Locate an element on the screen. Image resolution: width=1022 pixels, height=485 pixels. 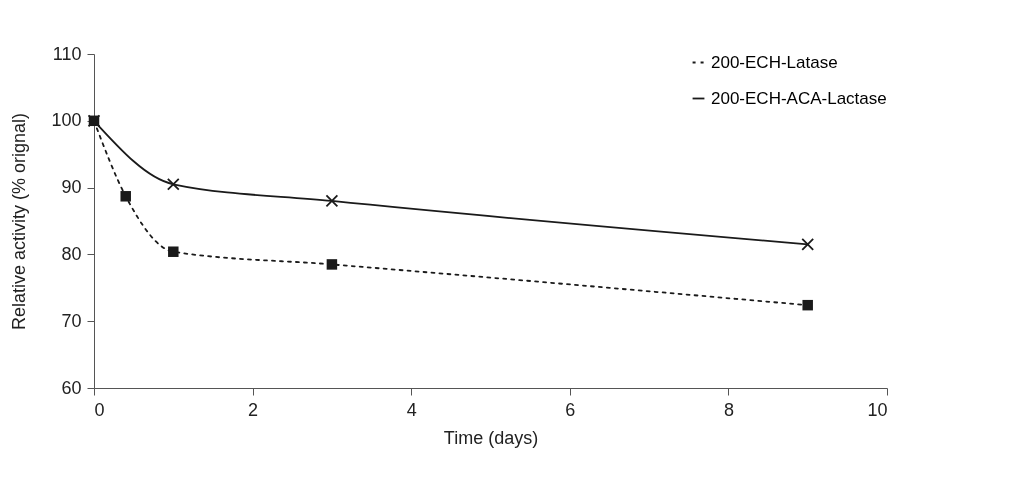
x-axis-title: Time (days) is located at coordinates (491, 437).